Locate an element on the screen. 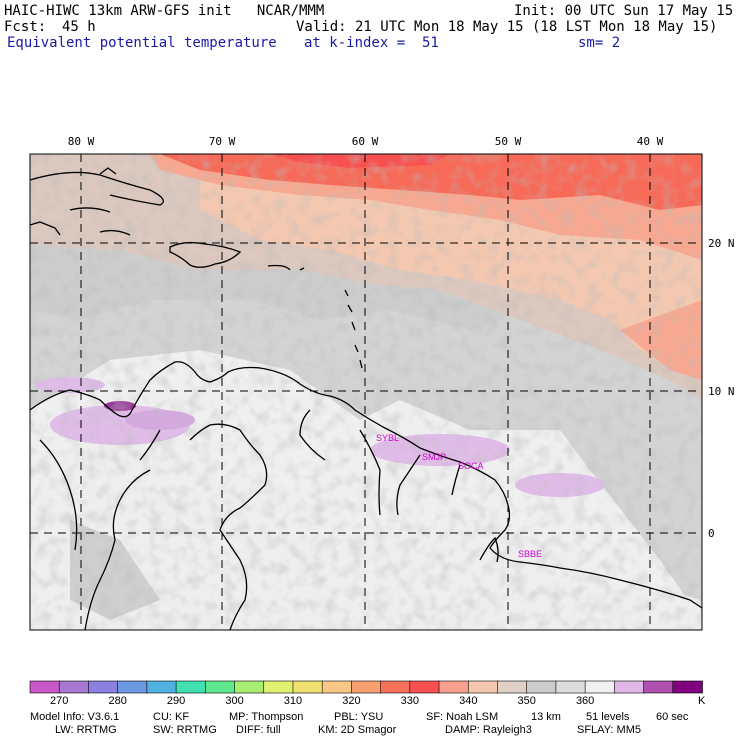 This screenshot has height=740, width=740. footer-model-info: Model Info: V3.6.1 is located at coordinates (75, 717).